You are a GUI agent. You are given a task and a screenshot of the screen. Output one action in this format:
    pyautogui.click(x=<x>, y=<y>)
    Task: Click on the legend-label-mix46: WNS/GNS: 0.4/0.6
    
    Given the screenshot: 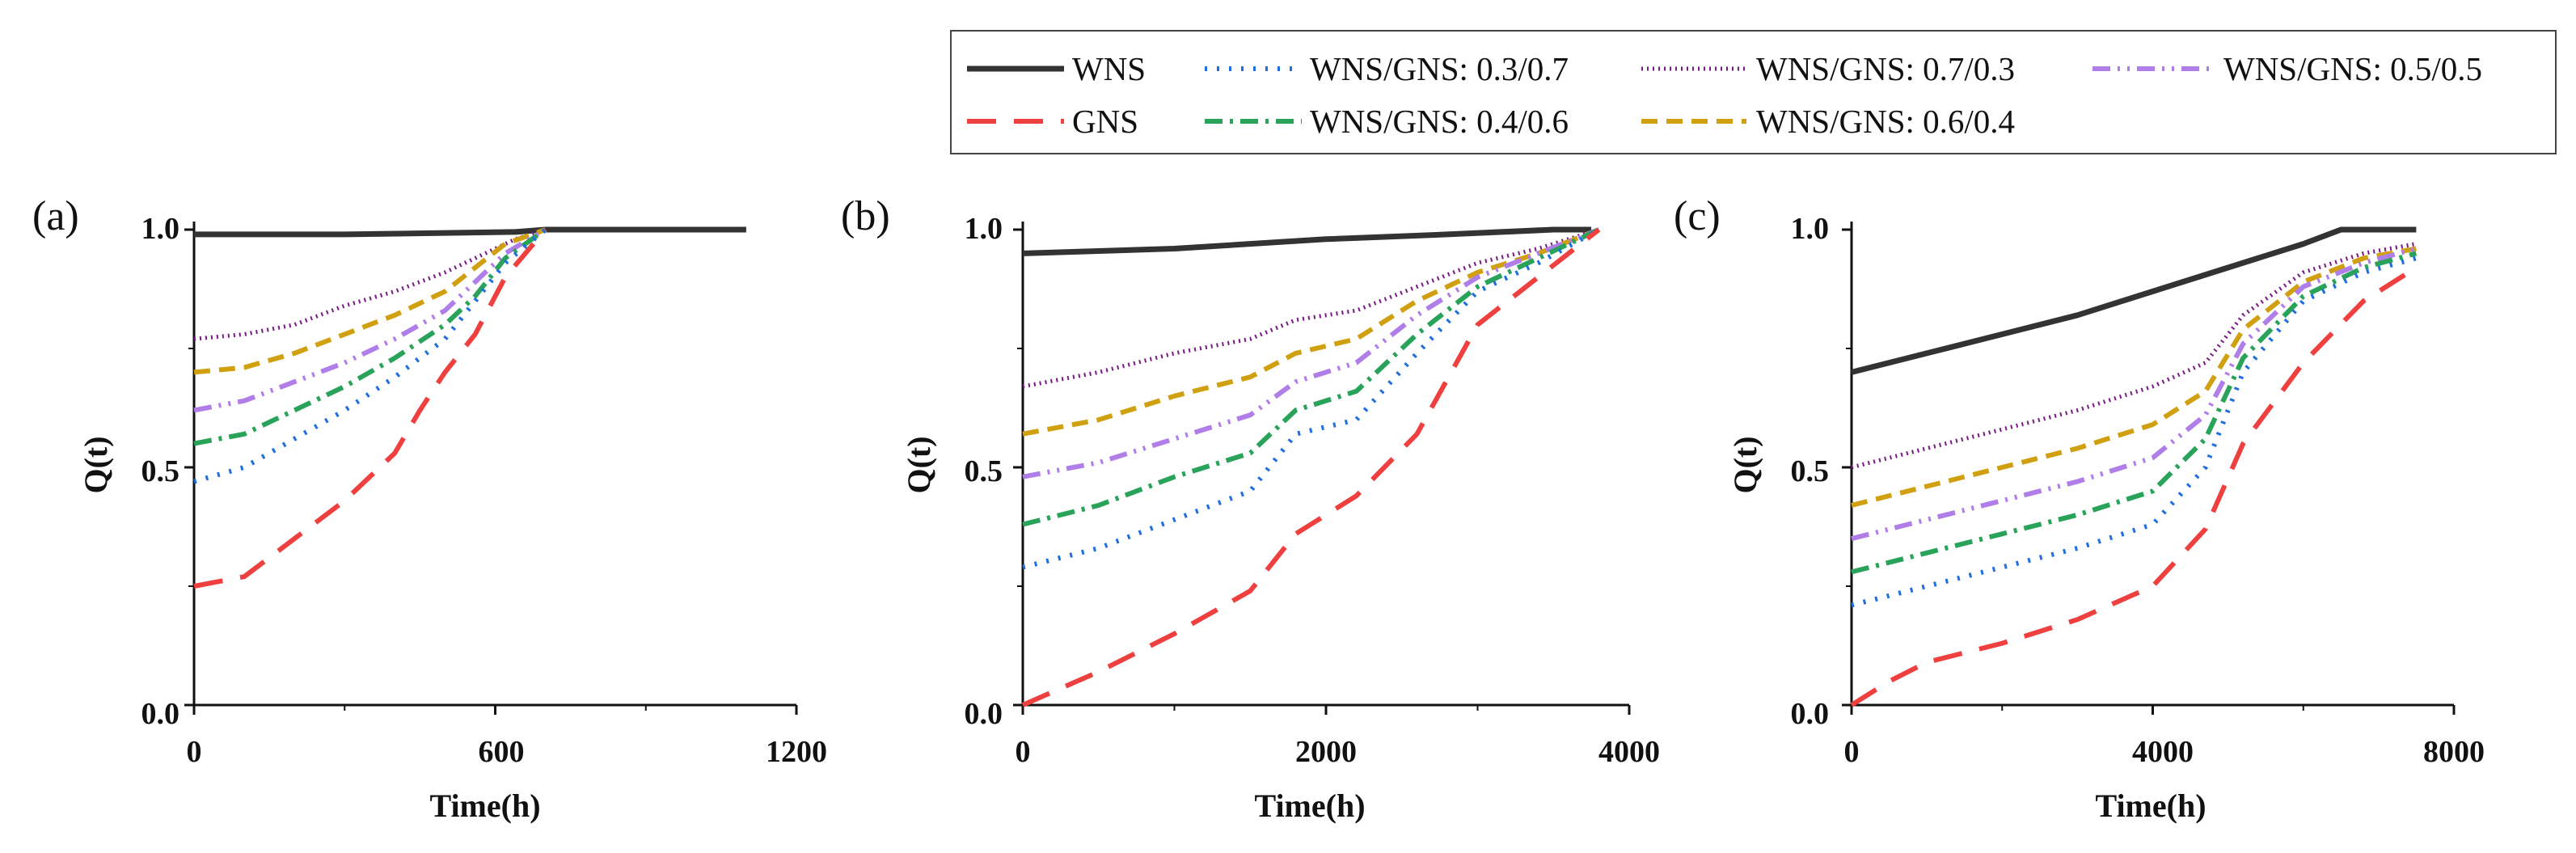 What is the action you would take?
    pyautogui.click(x=1439, y=122)
    